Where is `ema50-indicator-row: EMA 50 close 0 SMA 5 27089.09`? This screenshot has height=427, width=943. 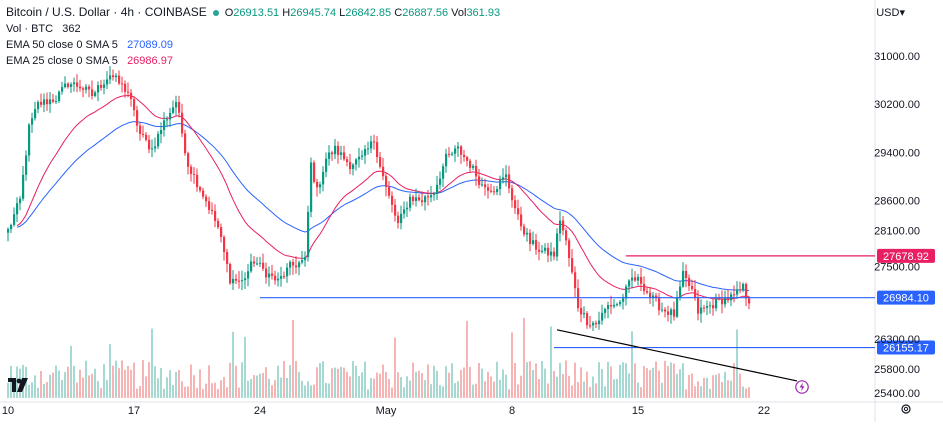
ema50-indicator-row: EMA 50 close 0 SMA 5 27089.09 is located at coordinates (253, 45).